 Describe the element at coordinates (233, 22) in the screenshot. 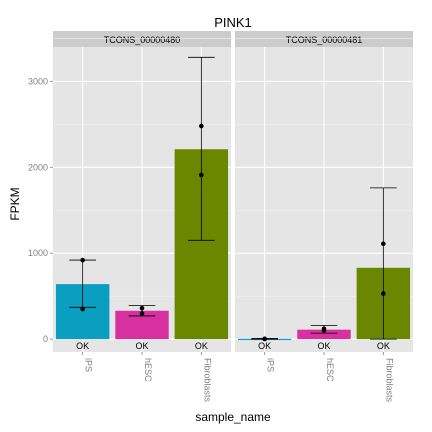

I see `chart-title: PINK1` at that location.